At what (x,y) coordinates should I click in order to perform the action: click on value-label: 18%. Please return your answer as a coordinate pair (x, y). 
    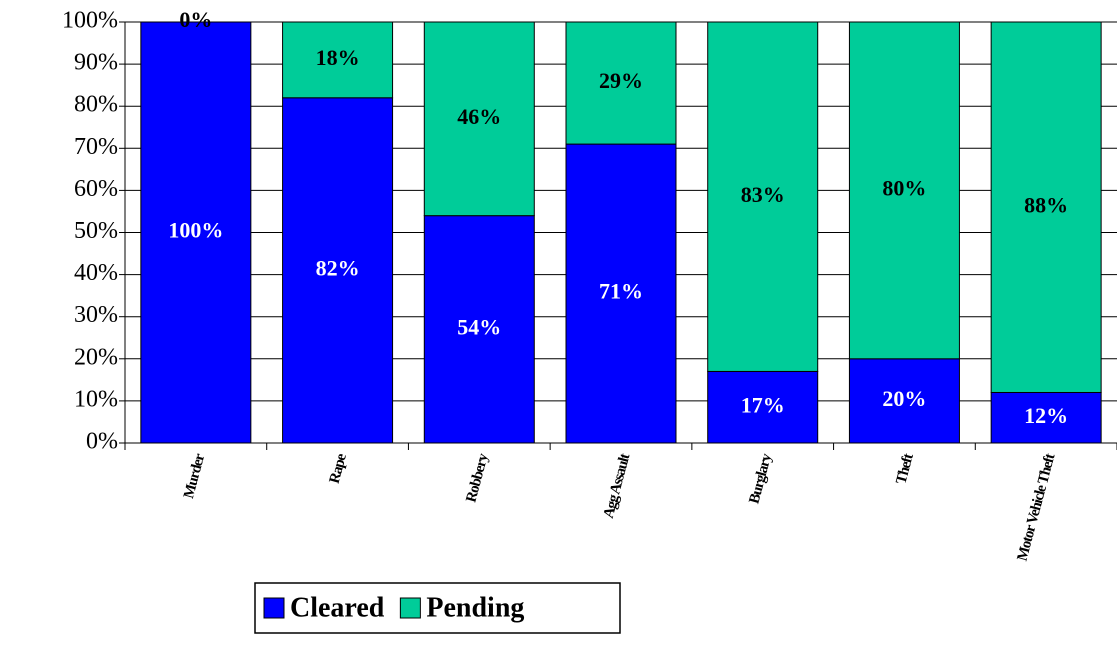
    Looking at the image, I should click on (338, 57).